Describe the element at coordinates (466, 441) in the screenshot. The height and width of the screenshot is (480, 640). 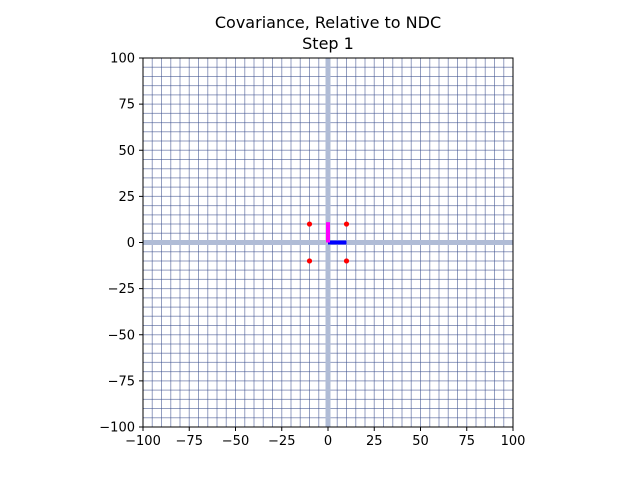
I see `x-tick-label: 75` at that location.